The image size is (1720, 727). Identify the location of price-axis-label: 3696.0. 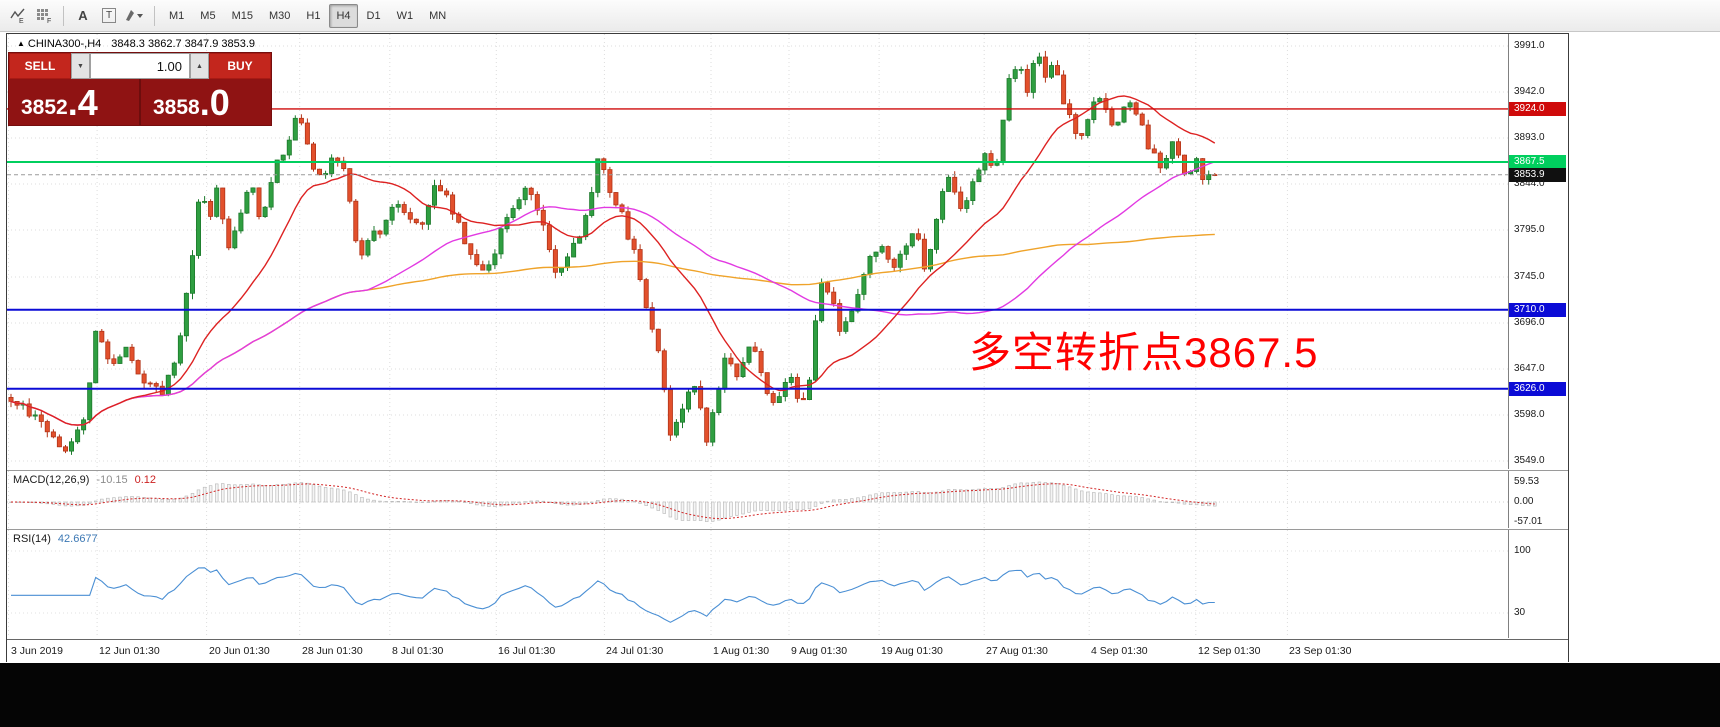
(1529, 322).